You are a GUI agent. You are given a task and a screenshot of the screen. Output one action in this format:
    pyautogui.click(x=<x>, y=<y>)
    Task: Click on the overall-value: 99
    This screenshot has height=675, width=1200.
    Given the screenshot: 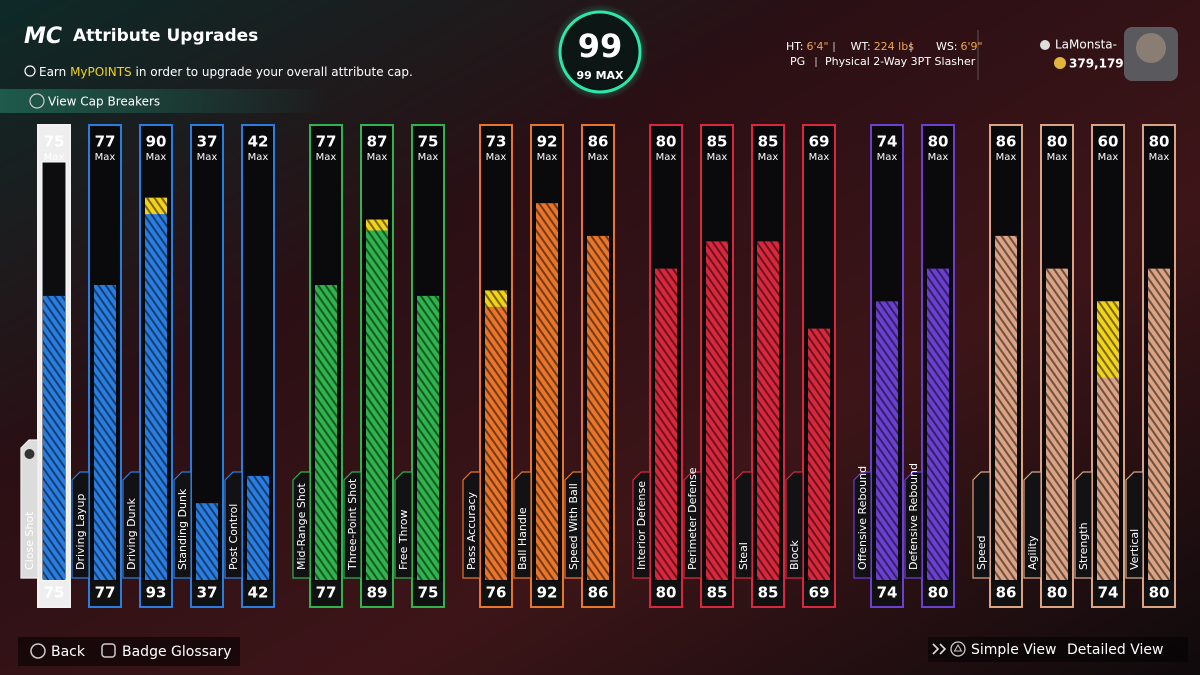 What is the action you would take?
    pyautogui.click(x=600, y=46)
    